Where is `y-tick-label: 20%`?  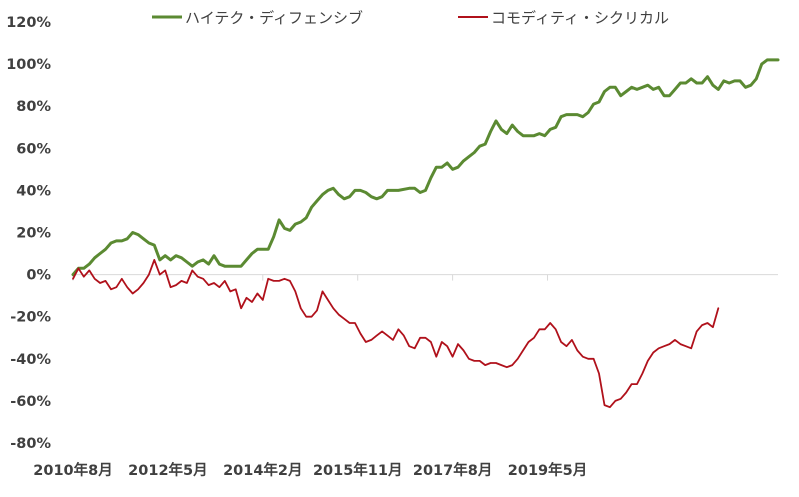 y-tick-label: 20% is located at coordinates (33, 234).